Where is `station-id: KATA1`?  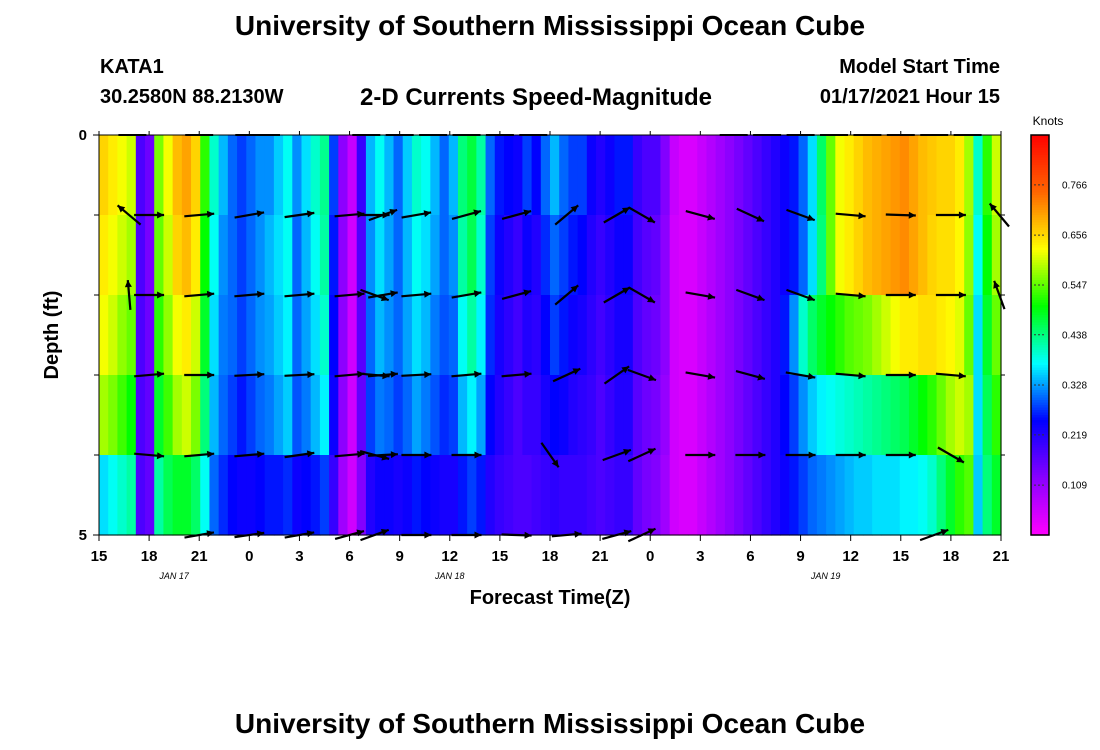 station-id: KATA1 is located at coordinates (132, 67).